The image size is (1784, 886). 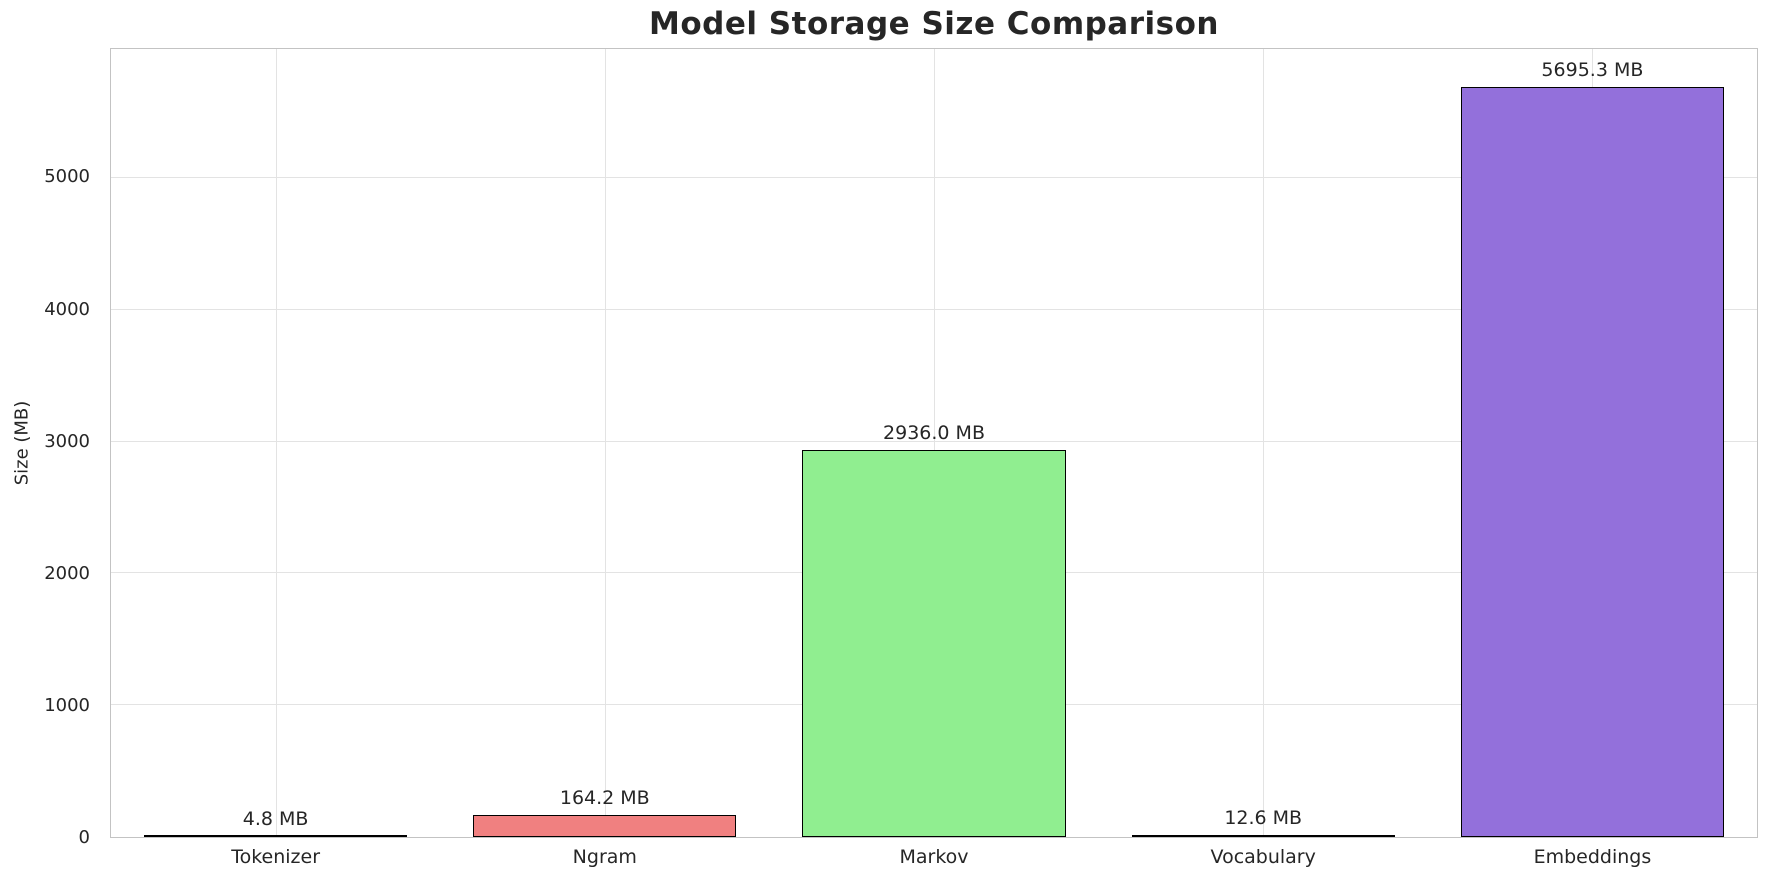 What do you see at coordinates (67, 705) in the screenshot?
I see `y-tick-label: 1000` at bounding box center [67, 705].